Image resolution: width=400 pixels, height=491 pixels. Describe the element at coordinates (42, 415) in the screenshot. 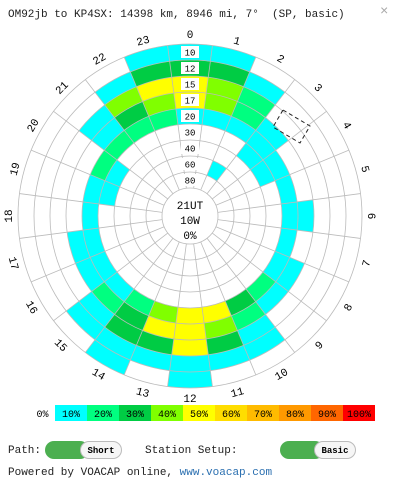

I see `legend-label: 0%` at that location.